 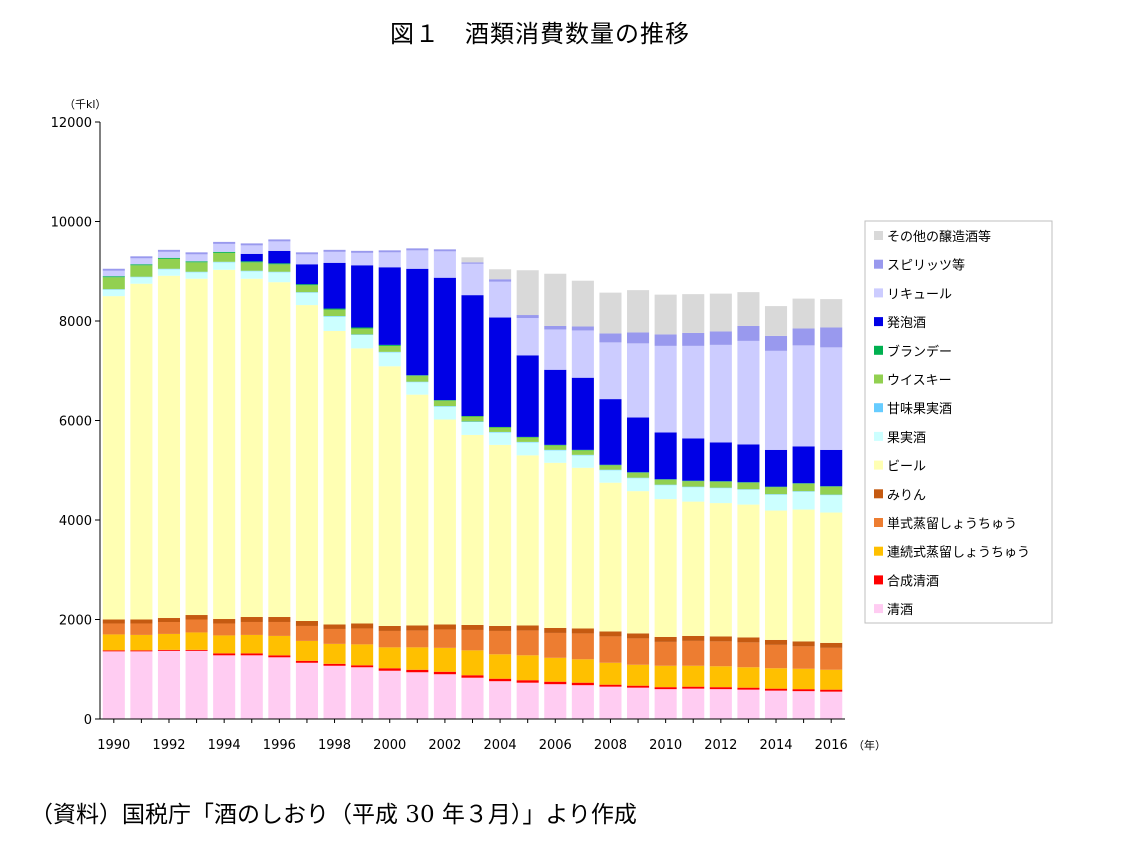 I want to click on x-tick-label: 2002, so click(x=444, y=745).